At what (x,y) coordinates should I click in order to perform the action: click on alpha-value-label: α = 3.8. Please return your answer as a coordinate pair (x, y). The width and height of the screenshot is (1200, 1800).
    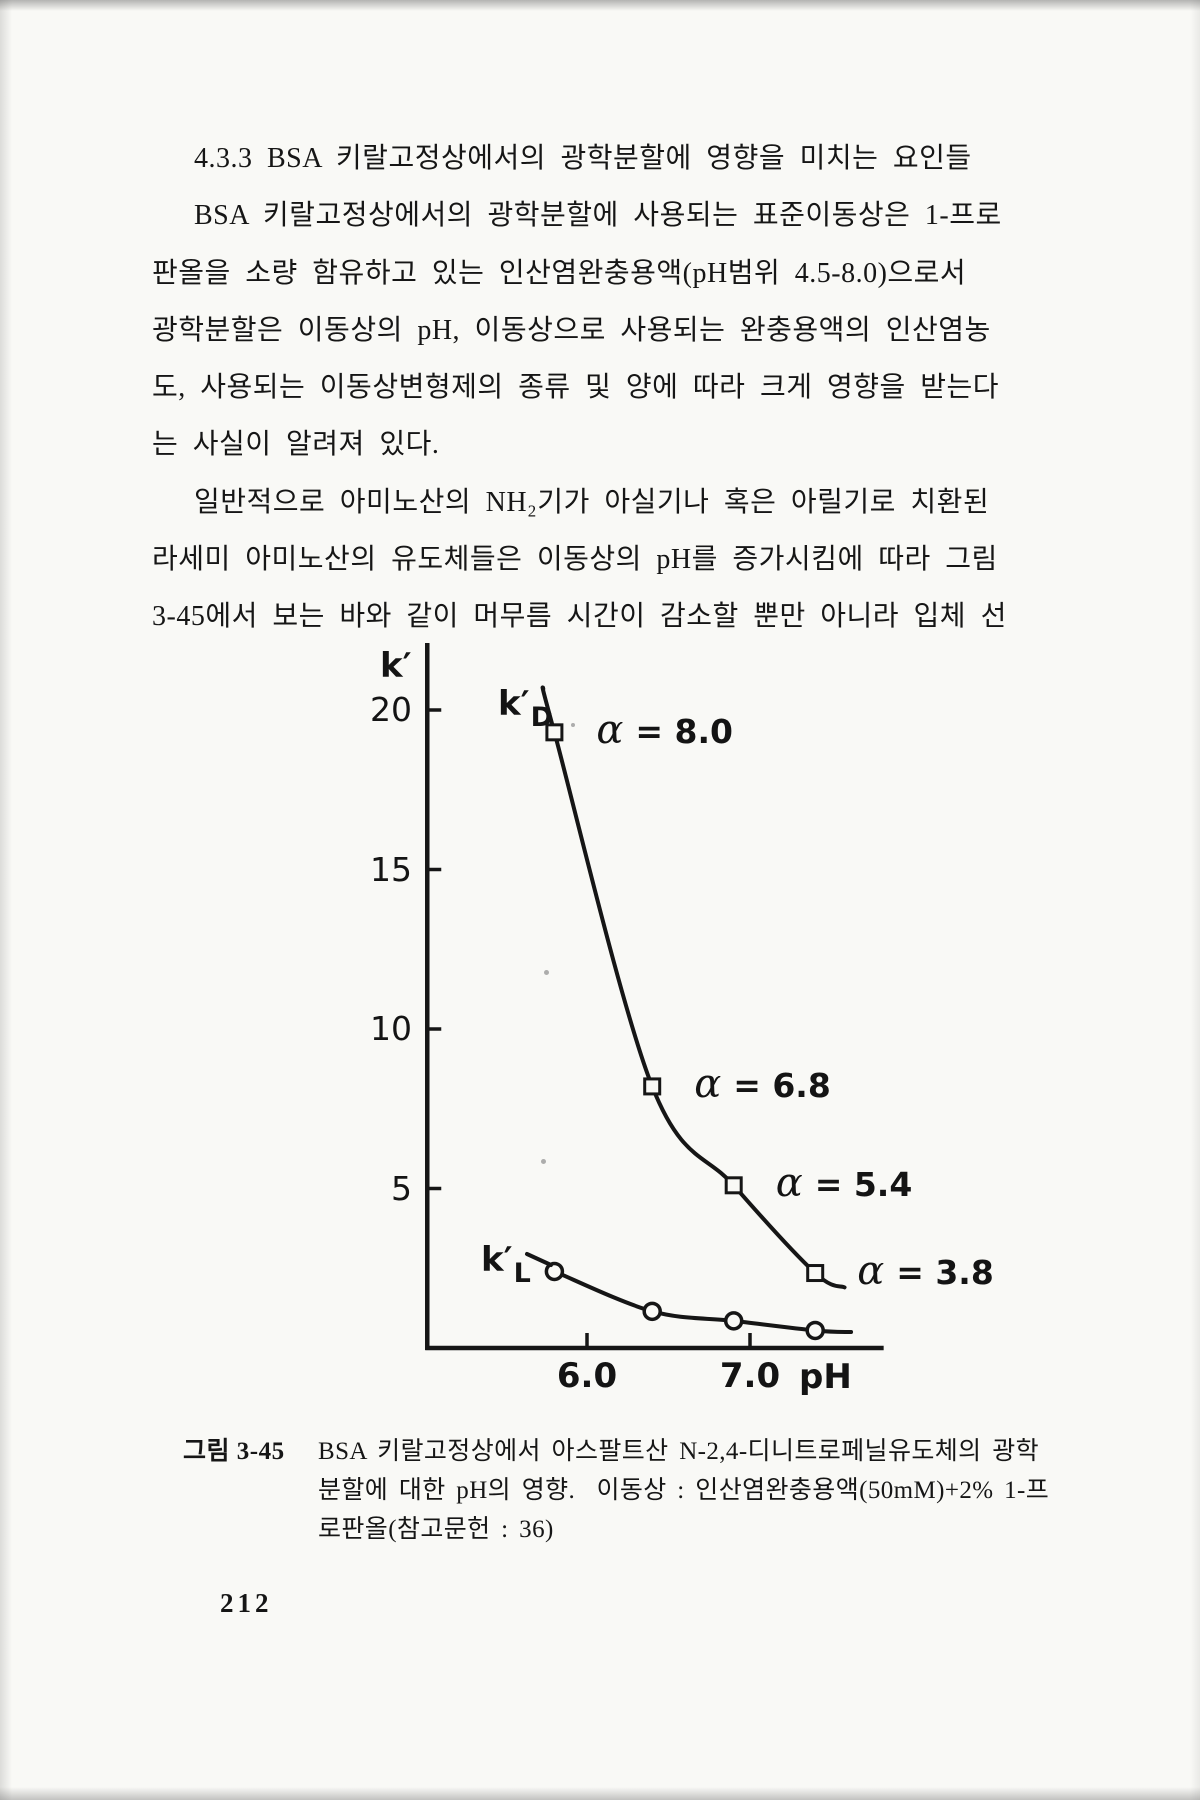
    Looking at the image, I should click on (925, 1271).